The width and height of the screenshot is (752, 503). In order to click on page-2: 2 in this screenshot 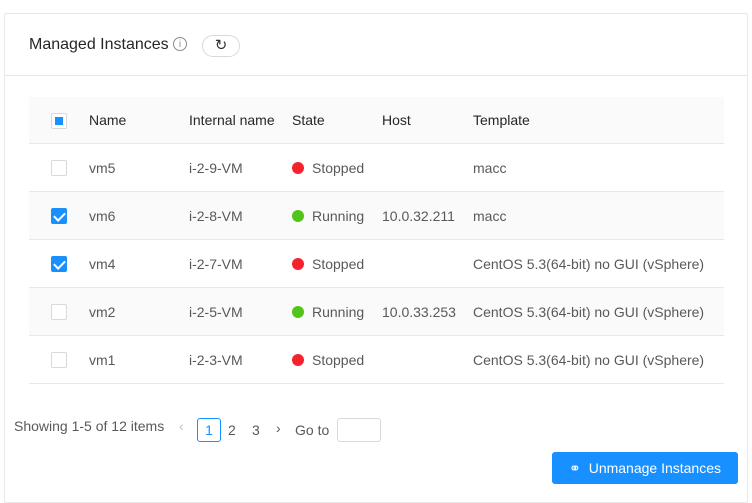, I will do `click(232, 430)`.